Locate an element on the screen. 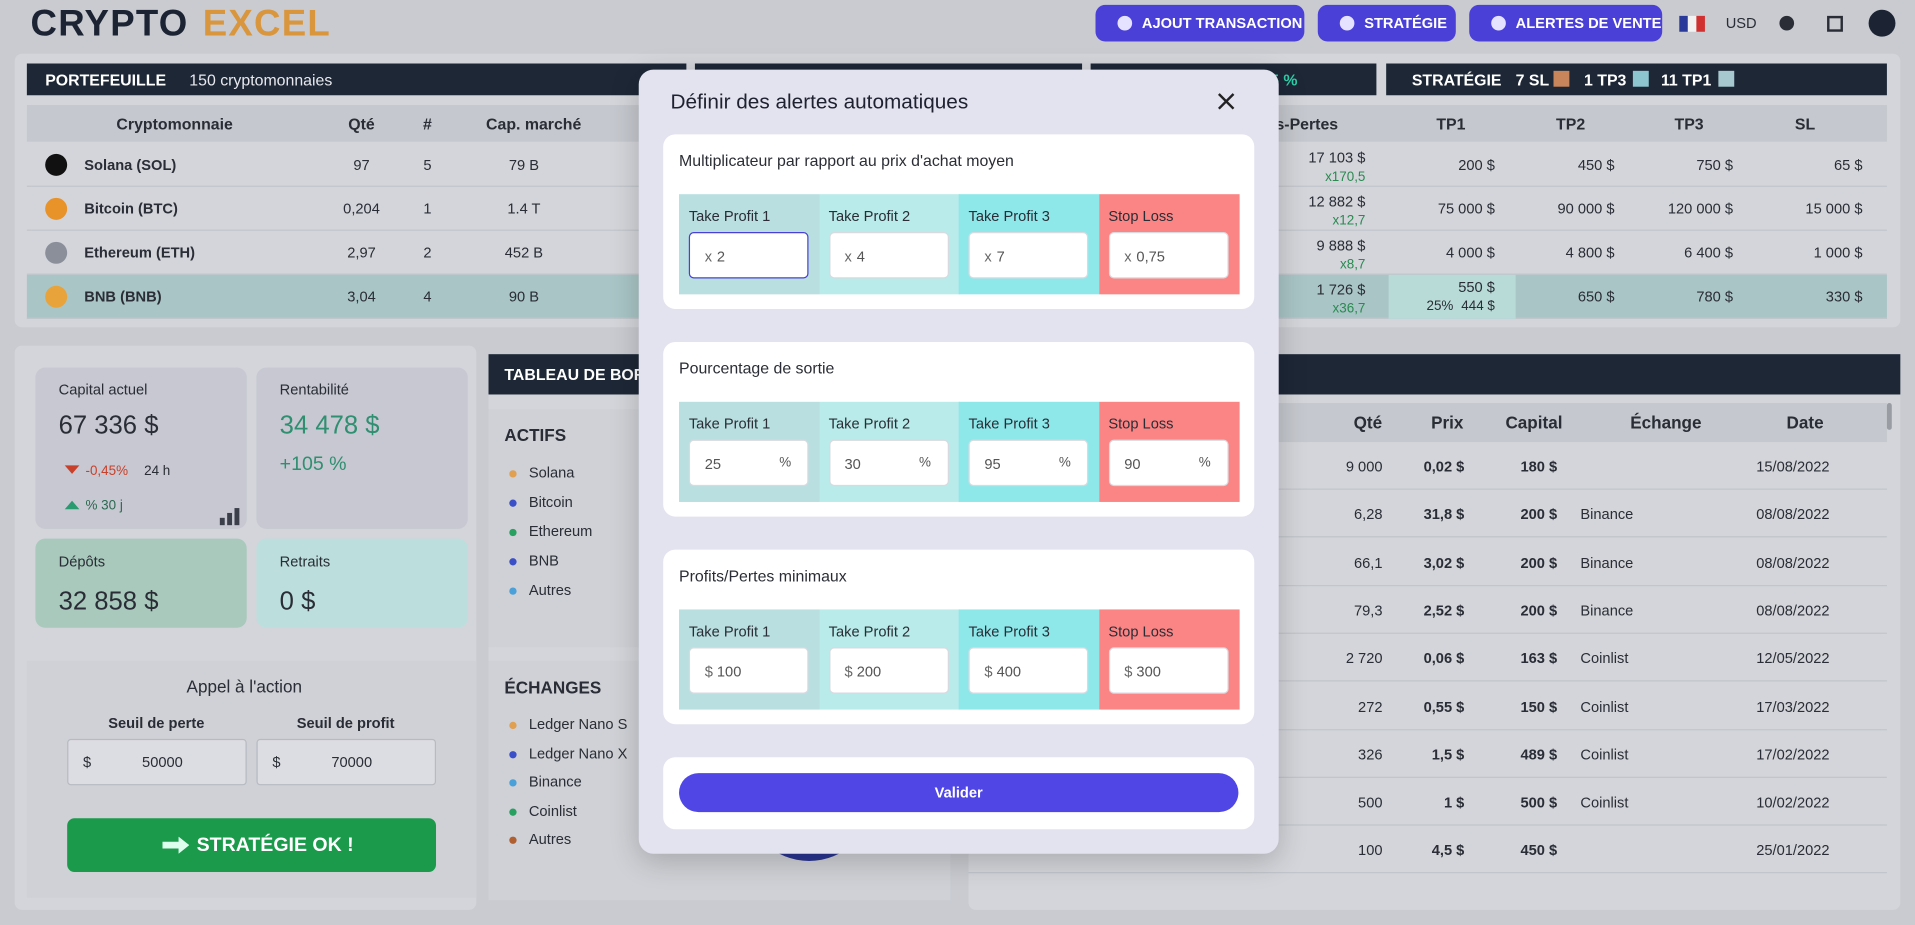 The image size is (1915, 925). logo: CRYPTO is located at coordinates (109, 23).